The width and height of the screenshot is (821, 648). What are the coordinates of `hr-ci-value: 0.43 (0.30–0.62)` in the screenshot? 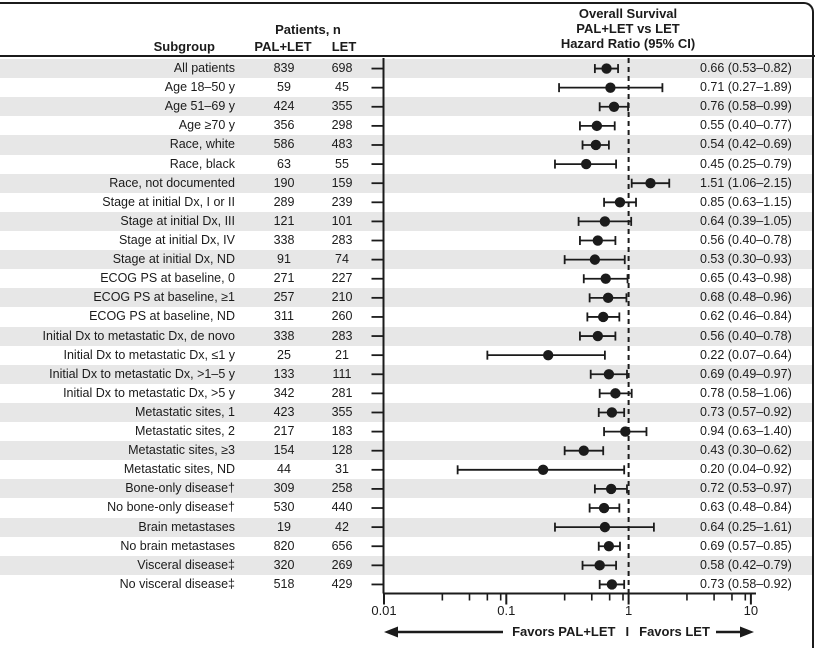 It's located at (746, 450).